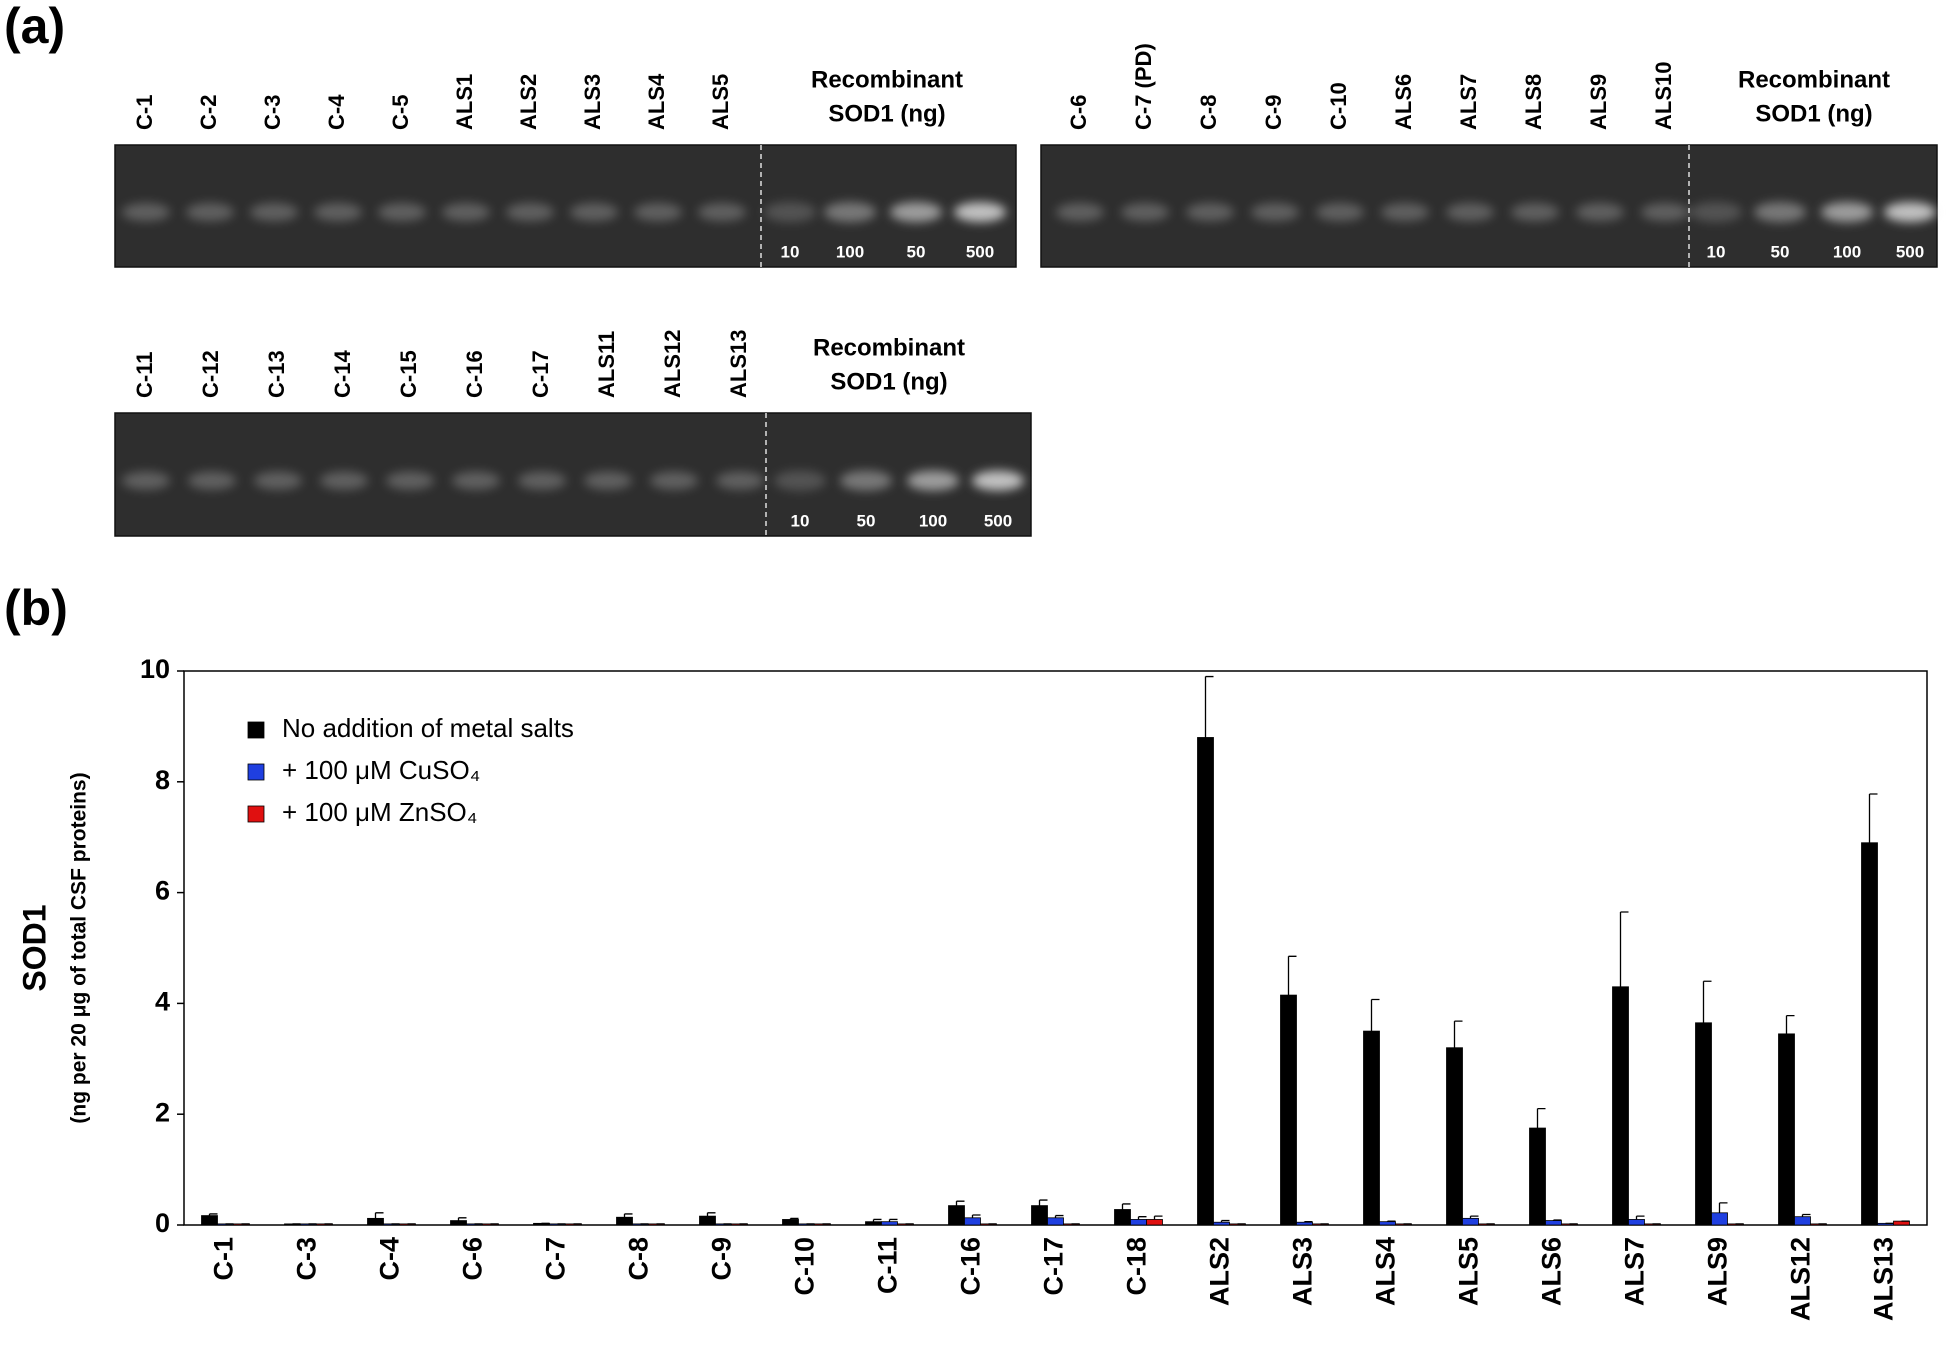  Describe the element at coordinates (162, 1002) in the screenshot. I see `y-tick-label: 4` at that location.